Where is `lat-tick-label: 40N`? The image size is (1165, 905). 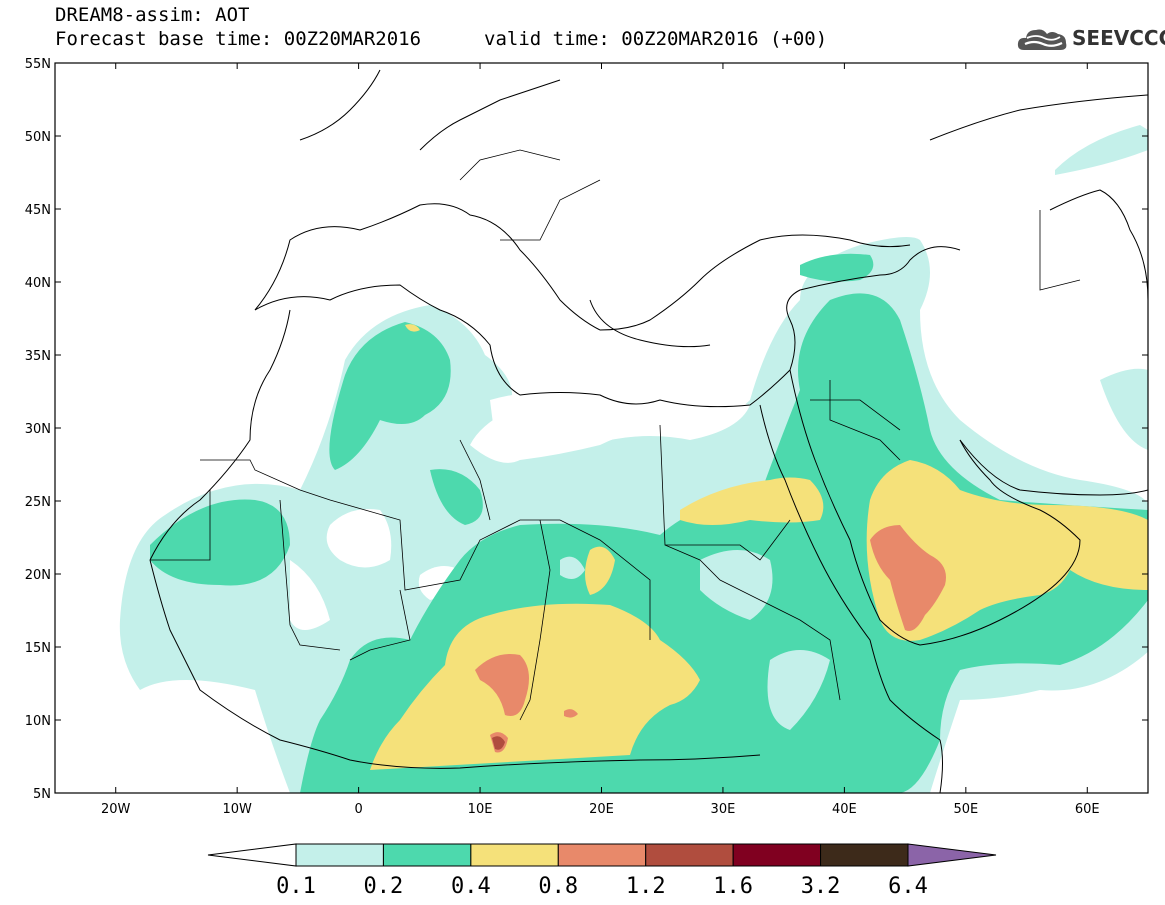
lat-tick-label: 40N is located at coordinates (38, 283).